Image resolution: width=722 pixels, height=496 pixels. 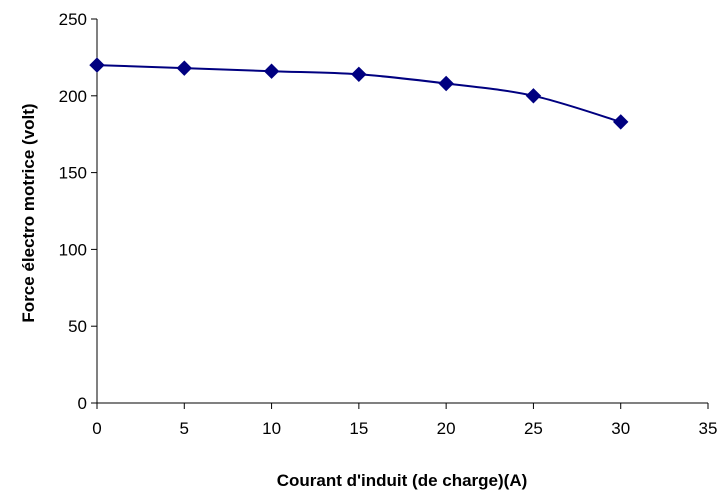 I want to click on x-tick-label: 0, so click(x=96, y=428).